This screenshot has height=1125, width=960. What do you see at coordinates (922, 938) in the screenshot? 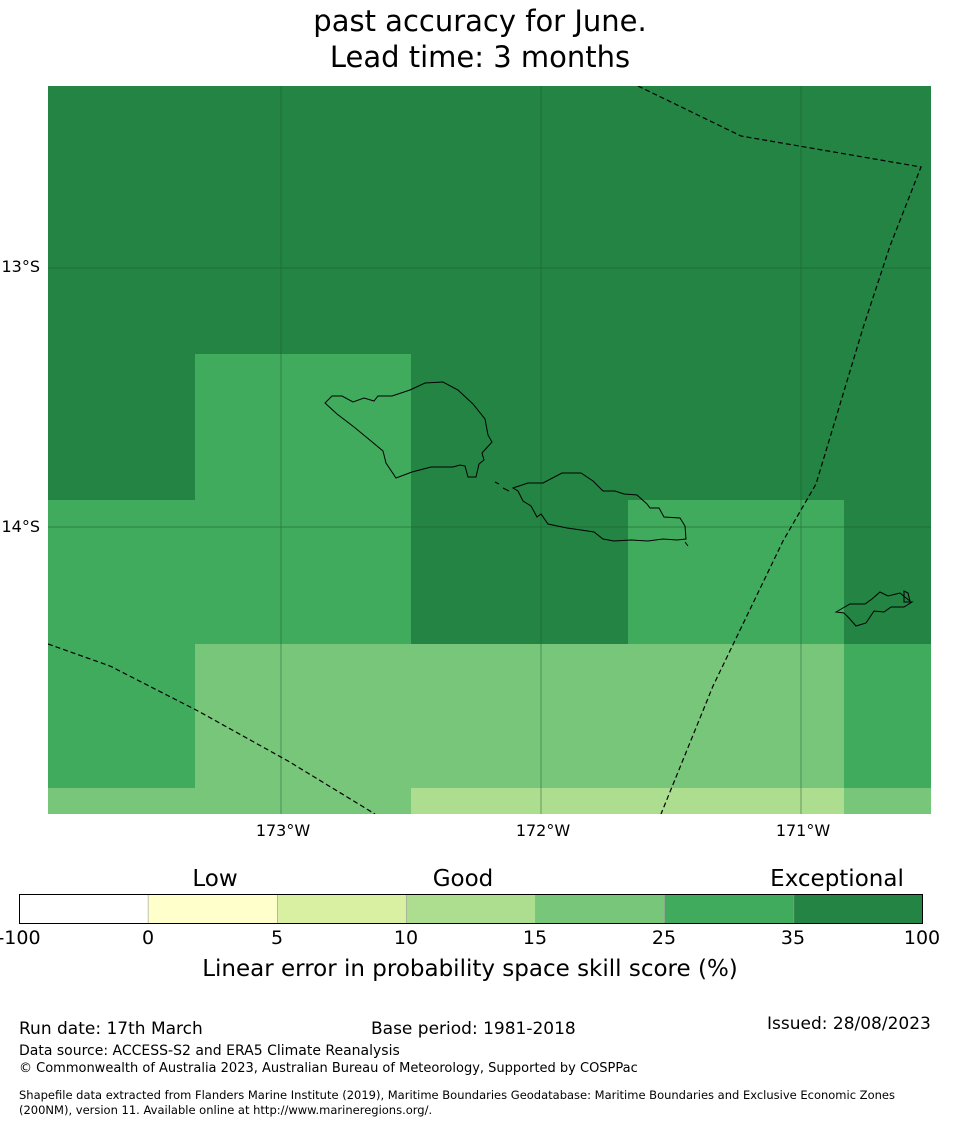
I see `colorbar-tick-label: 100` at bounding box center [922, 938].